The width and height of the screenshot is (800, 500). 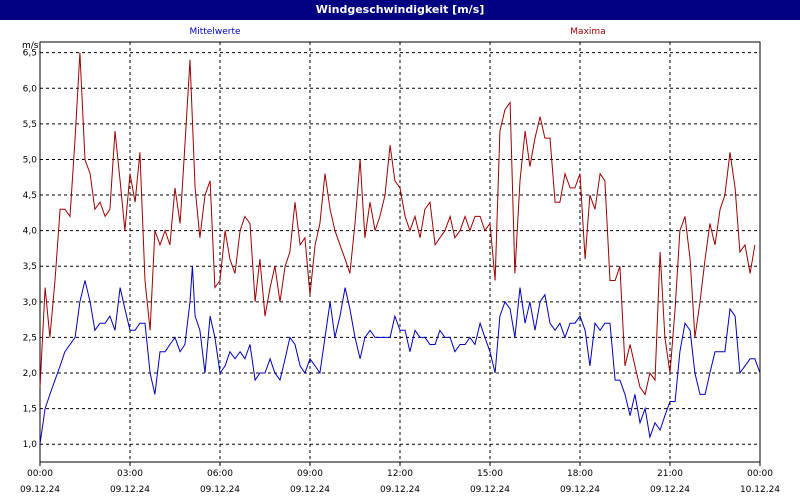 I want to click on y-tick-label: 4,0, so click(x=30, y=232).